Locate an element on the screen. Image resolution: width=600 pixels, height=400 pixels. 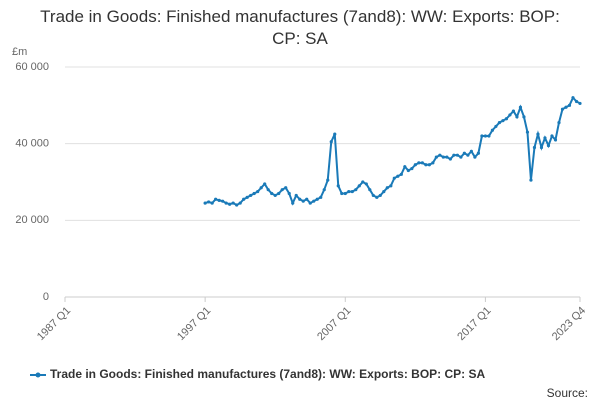
x-tick-label: 1997 Q1 is located at coordinates (194, 324).